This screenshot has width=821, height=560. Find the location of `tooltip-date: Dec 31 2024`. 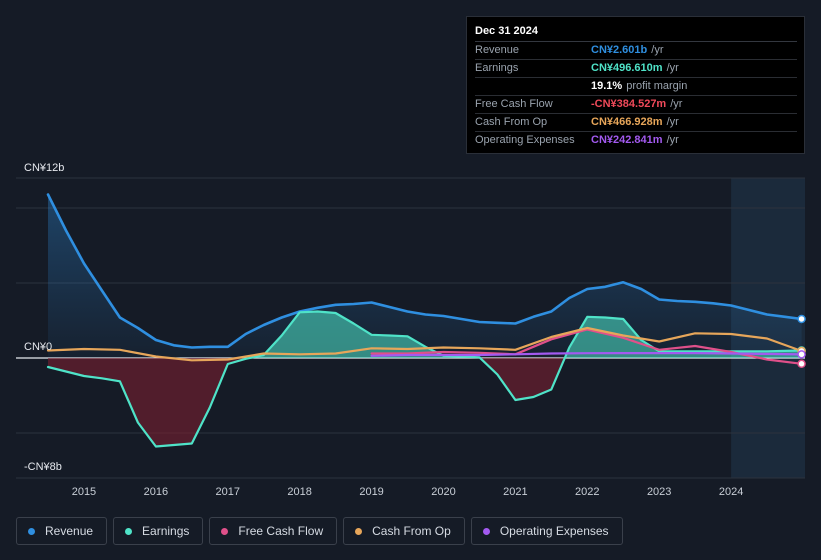

tooltip-date: Dec 31 2024 is located at coordinates (636, 33).